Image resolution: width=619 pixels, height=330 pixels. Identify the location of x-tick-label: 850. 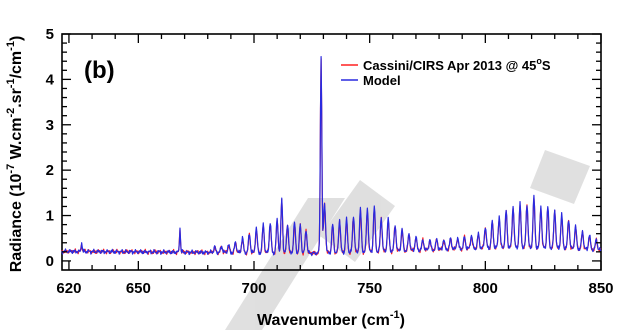
(600, 288).